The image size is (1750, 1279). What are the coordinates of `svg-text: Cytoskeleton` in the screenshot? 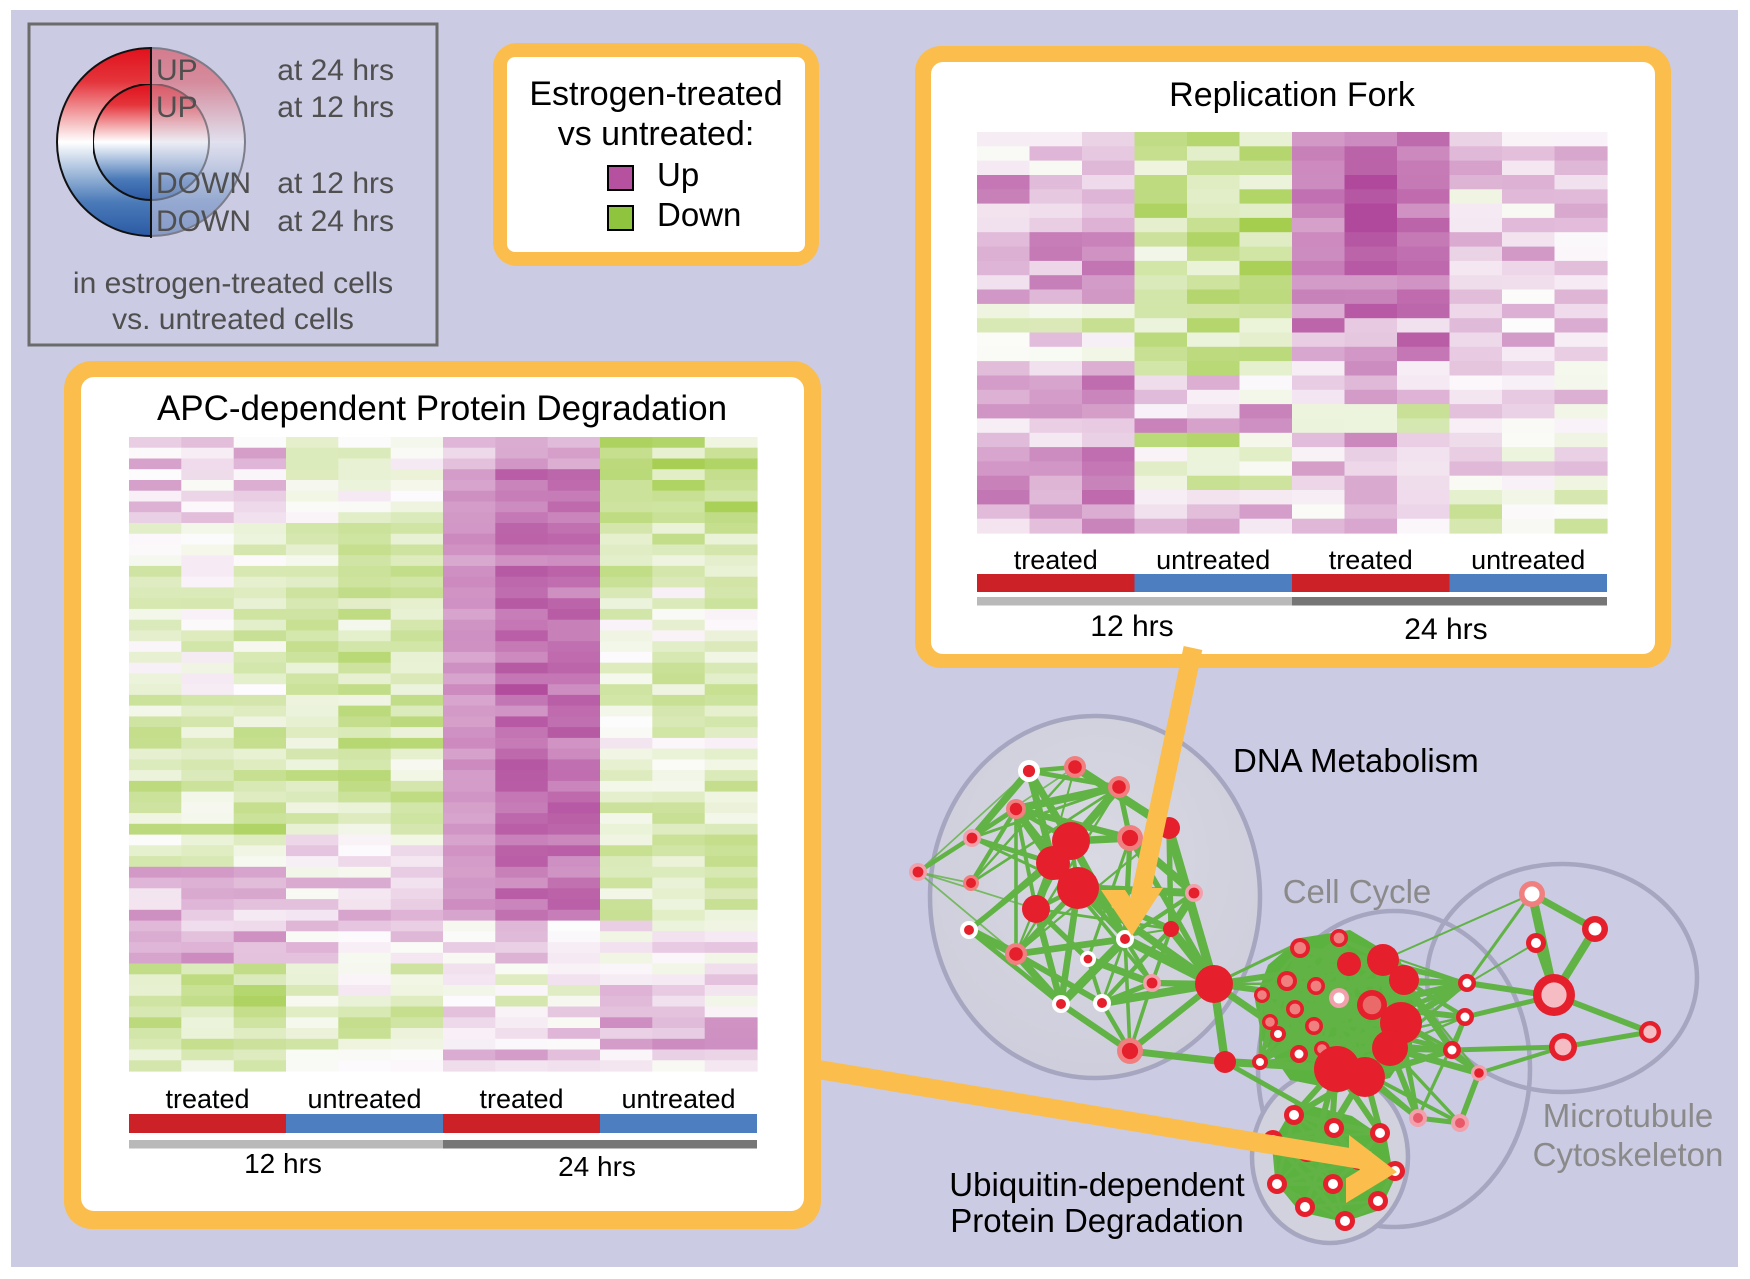 It's located at (1628, 1154).